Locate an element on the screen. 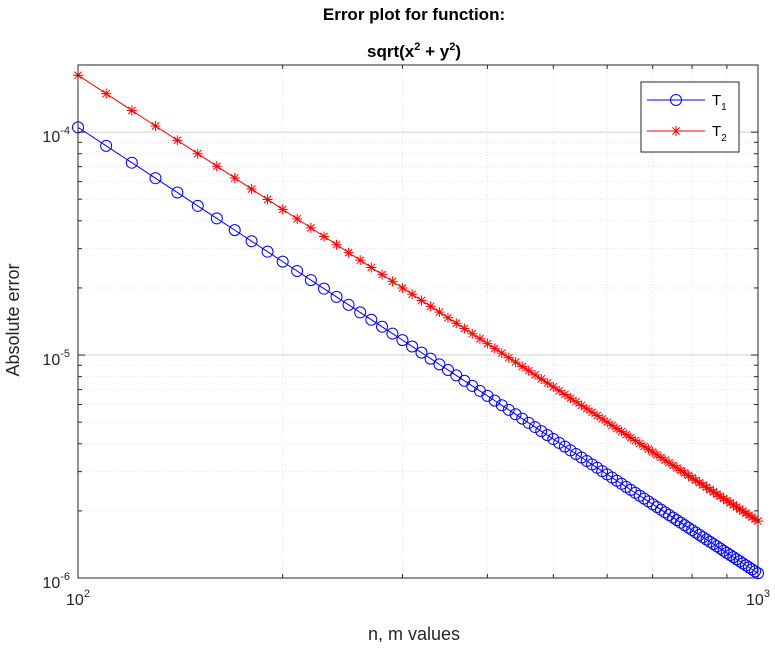 The width and height of the screenshot is (775, 648). y-tick-label: 10-6 is located at coordinates (56, 581).